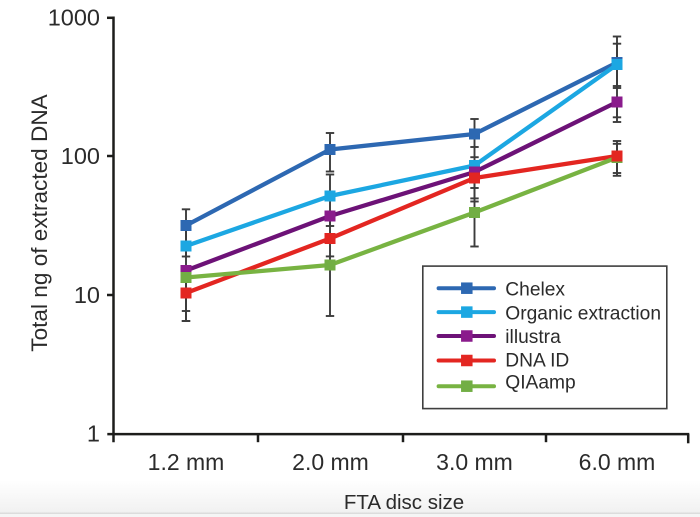 The image size is (700, 517). What do you see at coordinates (186, 462) in the screenshot?
I see `svg-text: 1.2 mm` at bounding box center [186, 462].